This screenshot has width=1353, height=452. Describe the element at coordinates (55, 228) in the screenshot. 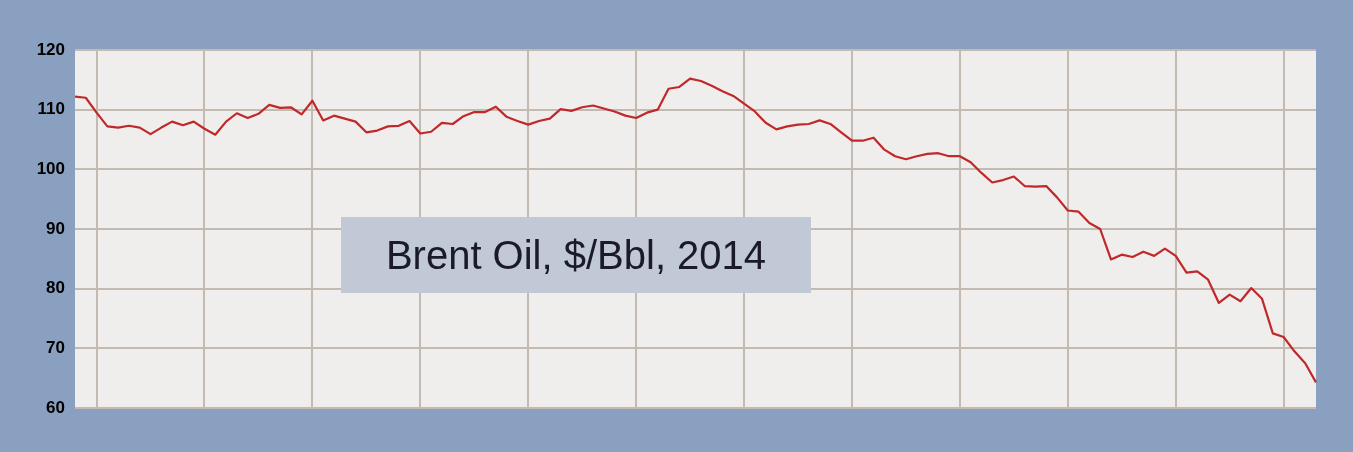

I see `y-tick-label: 90` at that location.